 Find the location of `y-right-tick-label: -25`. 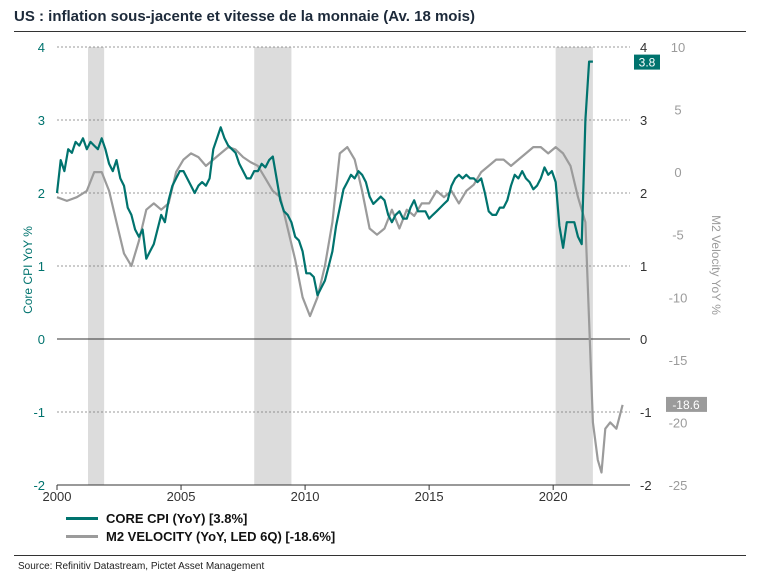

y-right-tick-label: -25 is located at coordinates (678, 485).